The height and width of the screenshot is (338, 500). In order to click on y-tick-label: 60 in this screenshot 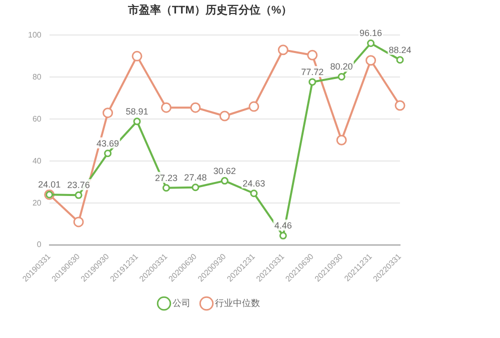, I will do `click(37, 119)`.